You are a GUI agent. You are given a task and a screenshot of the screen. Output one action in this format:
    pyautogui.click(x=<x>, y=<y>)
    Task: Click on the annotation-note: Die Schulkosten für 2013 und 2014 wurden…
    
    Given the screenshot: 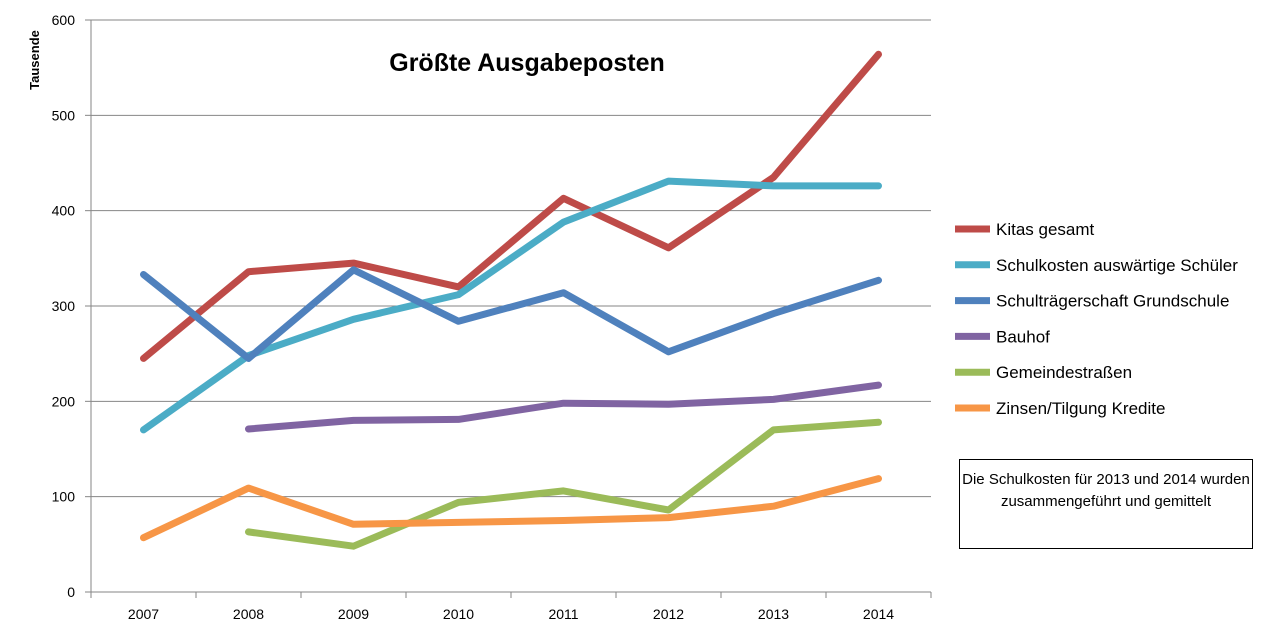 What is the action you would take?
    pyautogui.click(x=1106, y=504)
    